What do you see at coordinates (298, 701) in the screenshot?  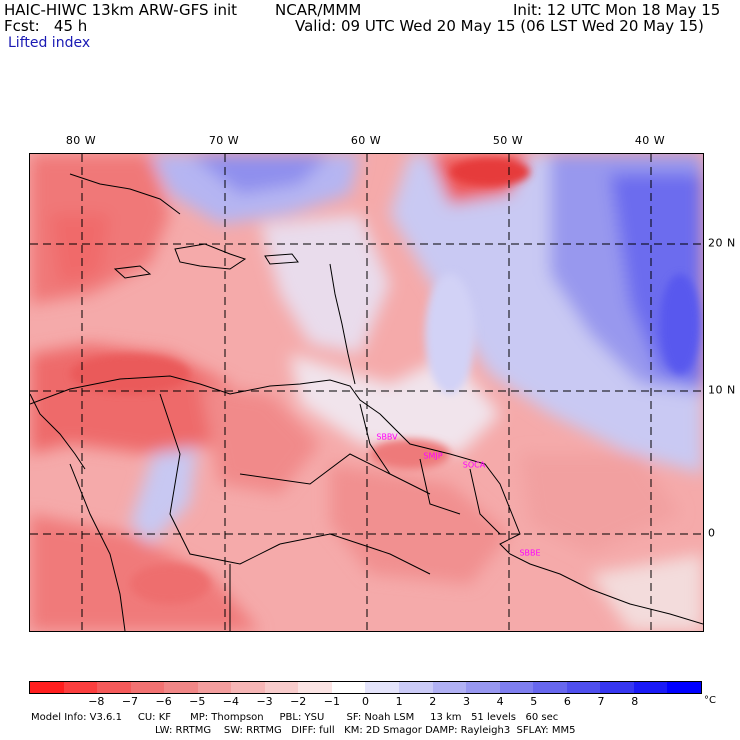 I see `colorbar-tick-label: −2` at bounding box center [298, 701].